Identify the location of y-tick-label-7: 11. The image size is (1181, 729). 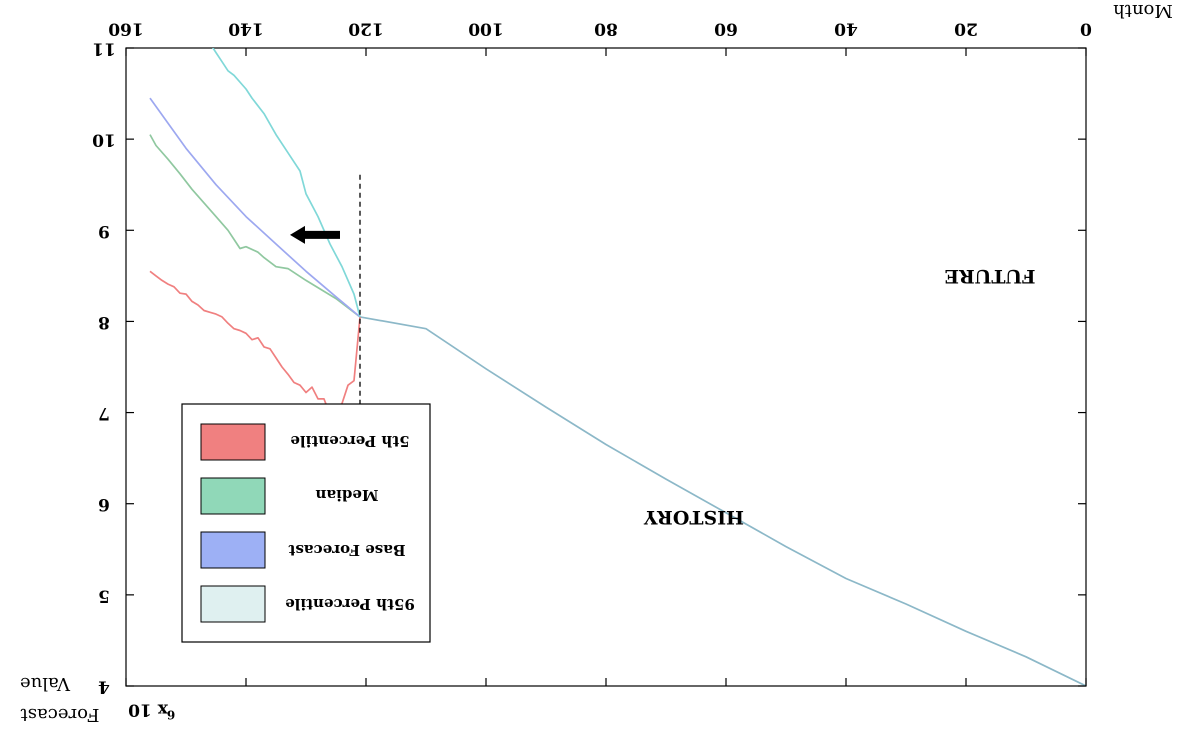
(104, 49).